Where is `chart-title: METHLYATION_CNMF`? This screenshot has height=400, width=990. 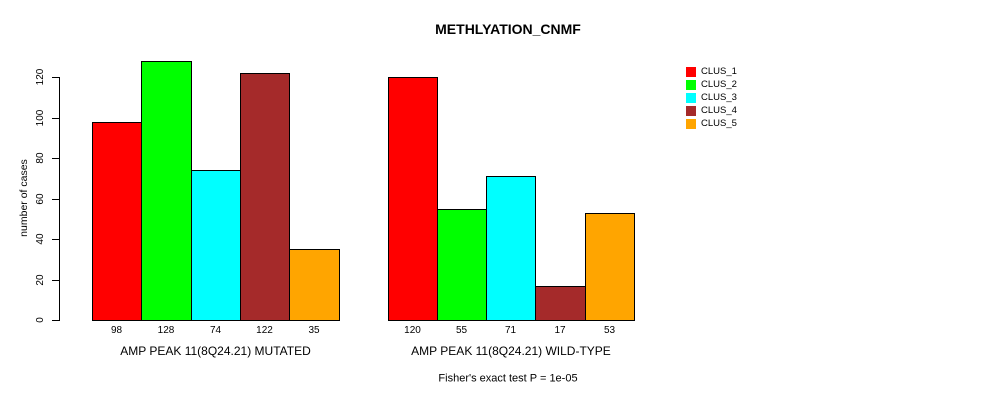 chart-title: METHLYATION_CNMF is located at coordinates (508, 29).